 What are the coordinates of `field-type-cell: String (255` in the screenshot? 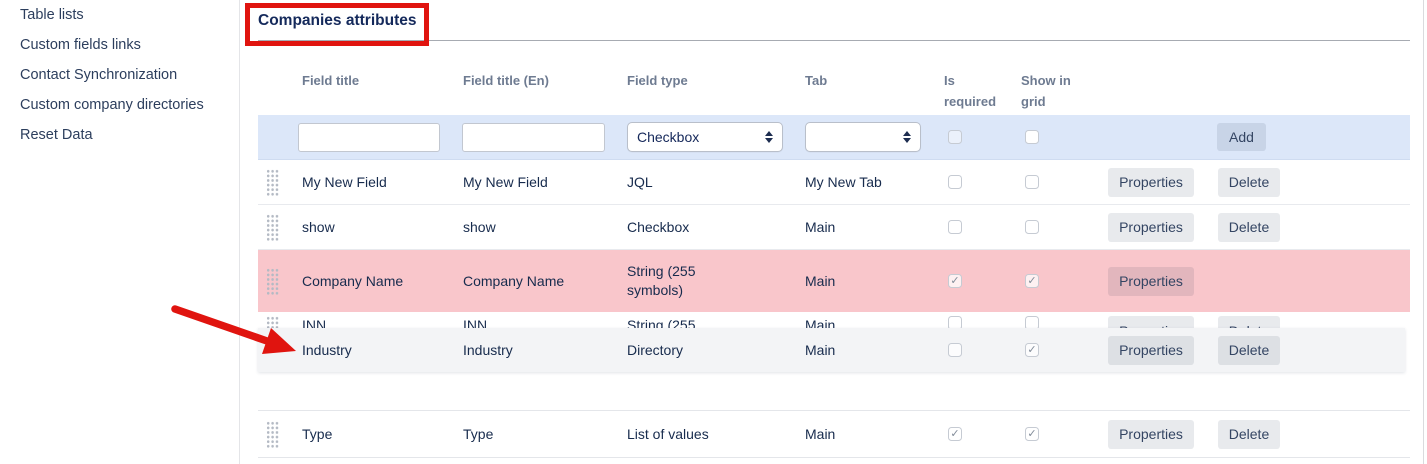 It's located at (661, 322).